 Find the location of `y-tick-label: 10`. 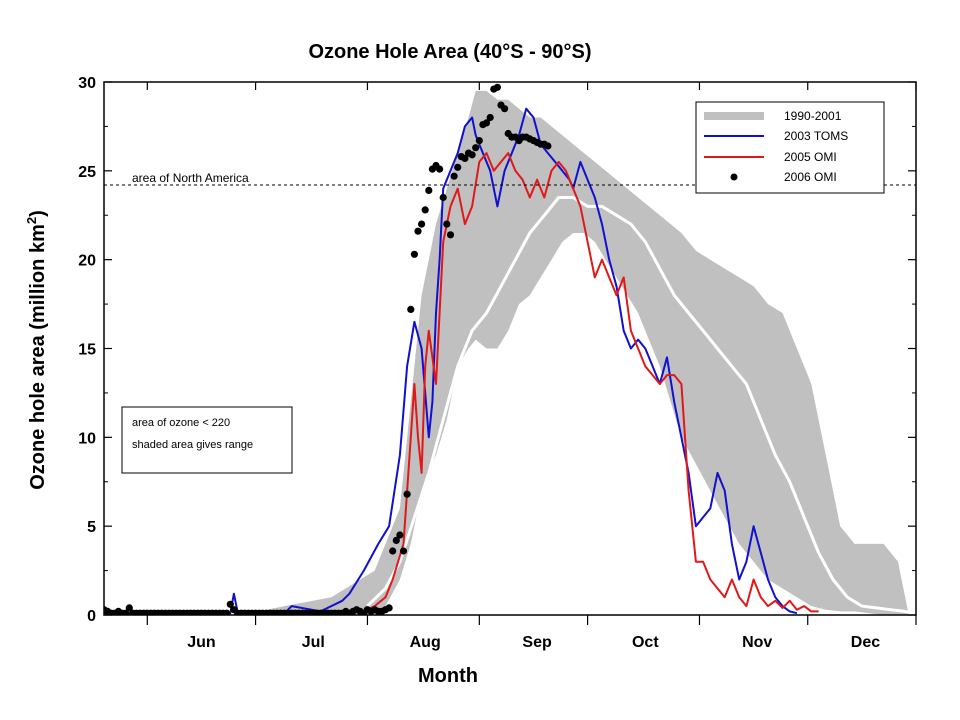

y-tick-label: 10 is located at coordinates (87, 438).